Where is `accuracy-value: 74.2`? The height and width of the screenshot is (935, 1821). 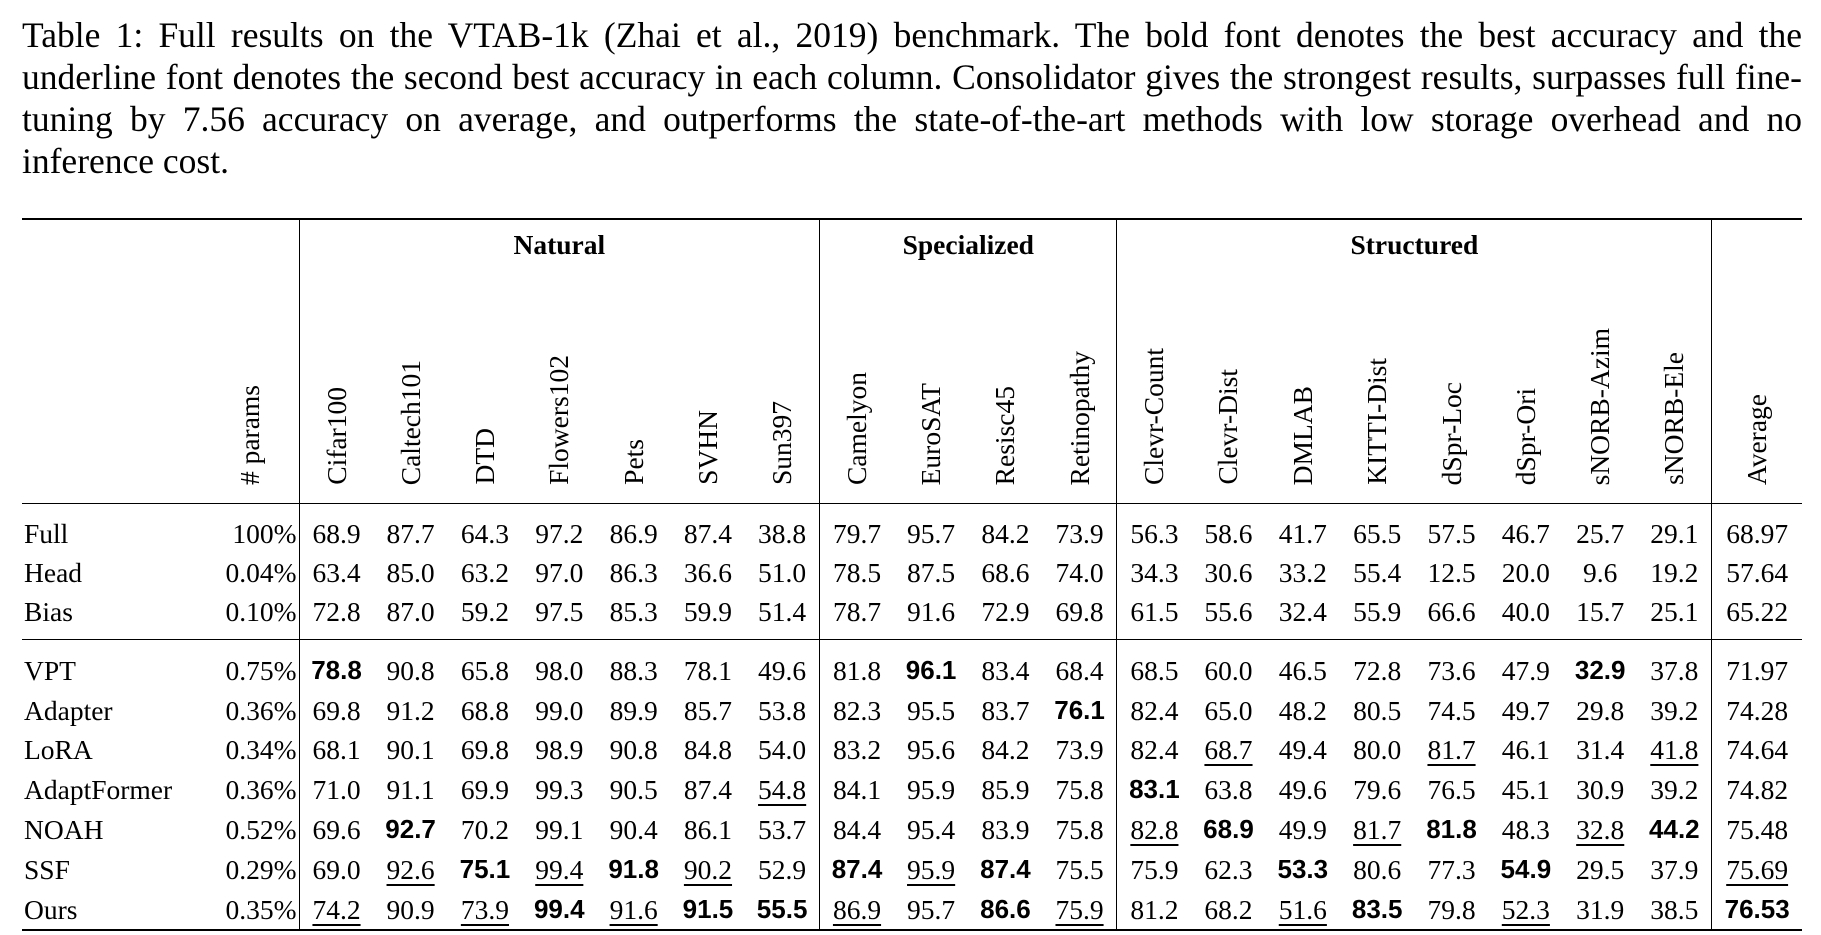
accuracy-value: 74.2 is located at coordinates (336, 909).